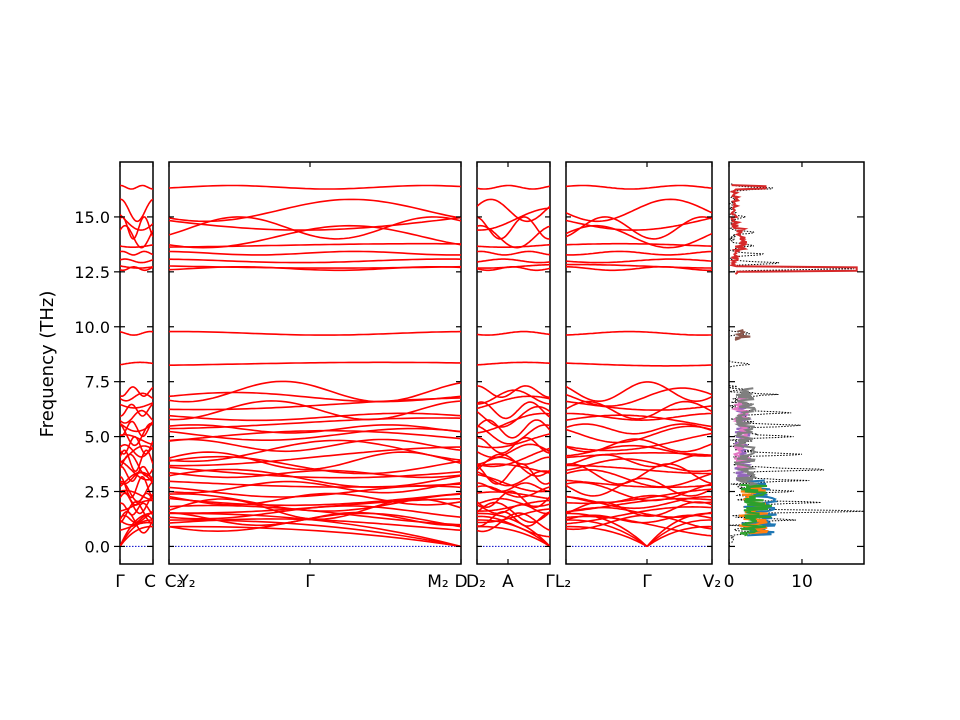 The image size is (960, 720). I want to click on band-panel: D₂ A Γ, so click(510, 376).